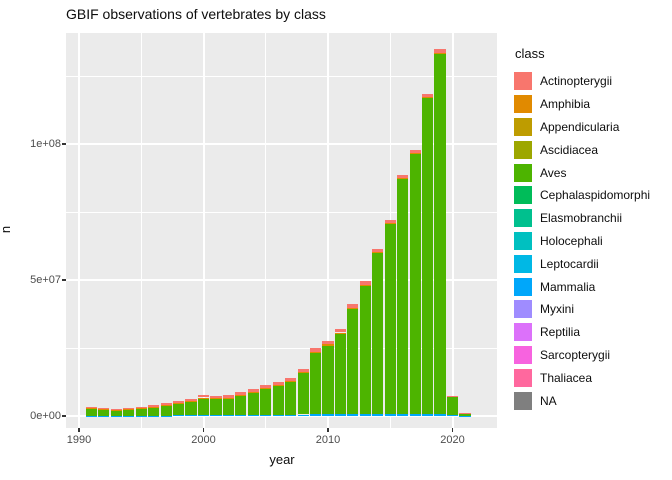 This screenshot has width=672, height=480. Describe the element at coordinates (565, 104) in the screenshot. I see `legend-item-label: Amphibia` at that location.